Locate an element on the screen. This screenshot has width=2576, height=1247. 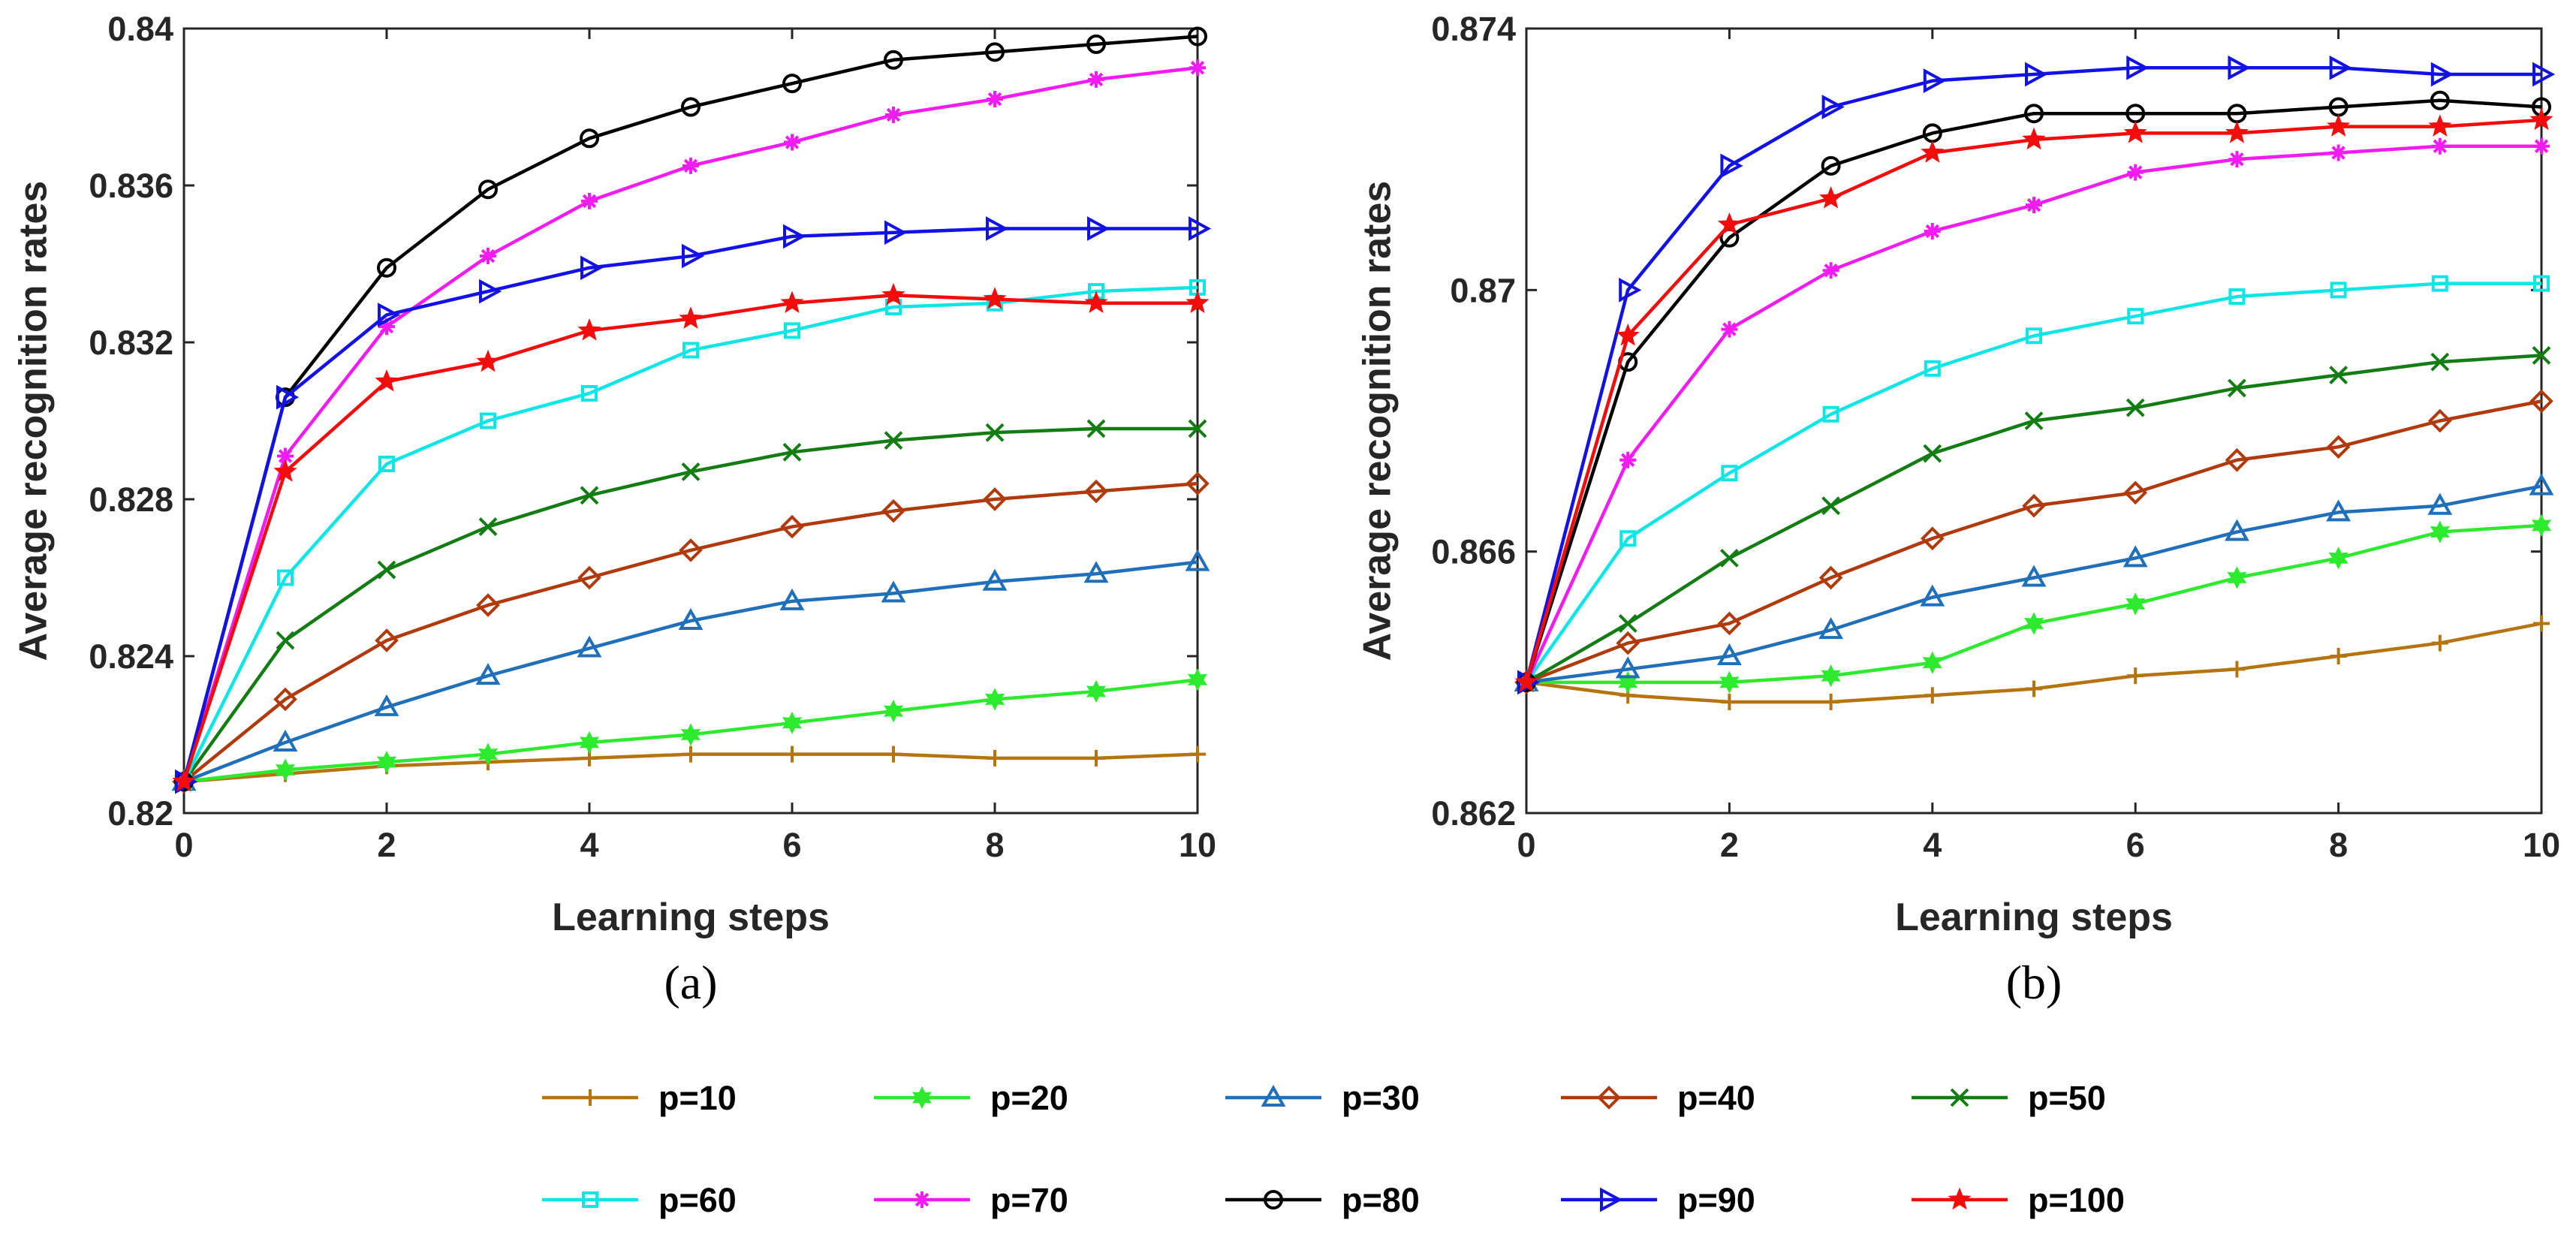
legend-entry-p70: p=70 is located at coordinates (971, 1200).